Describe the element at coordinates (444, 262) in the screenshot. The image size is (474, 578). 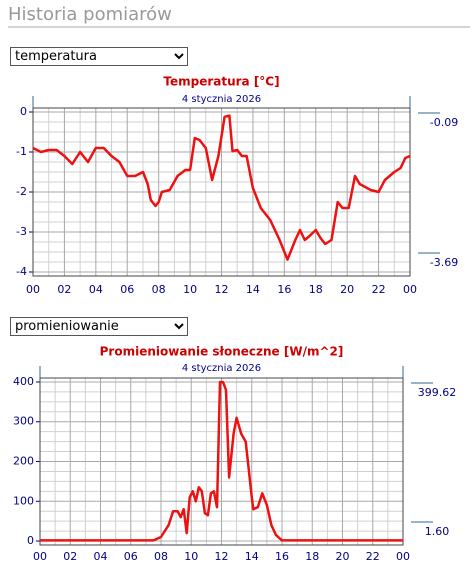
I see `extreme-label: -3.69` at that location.